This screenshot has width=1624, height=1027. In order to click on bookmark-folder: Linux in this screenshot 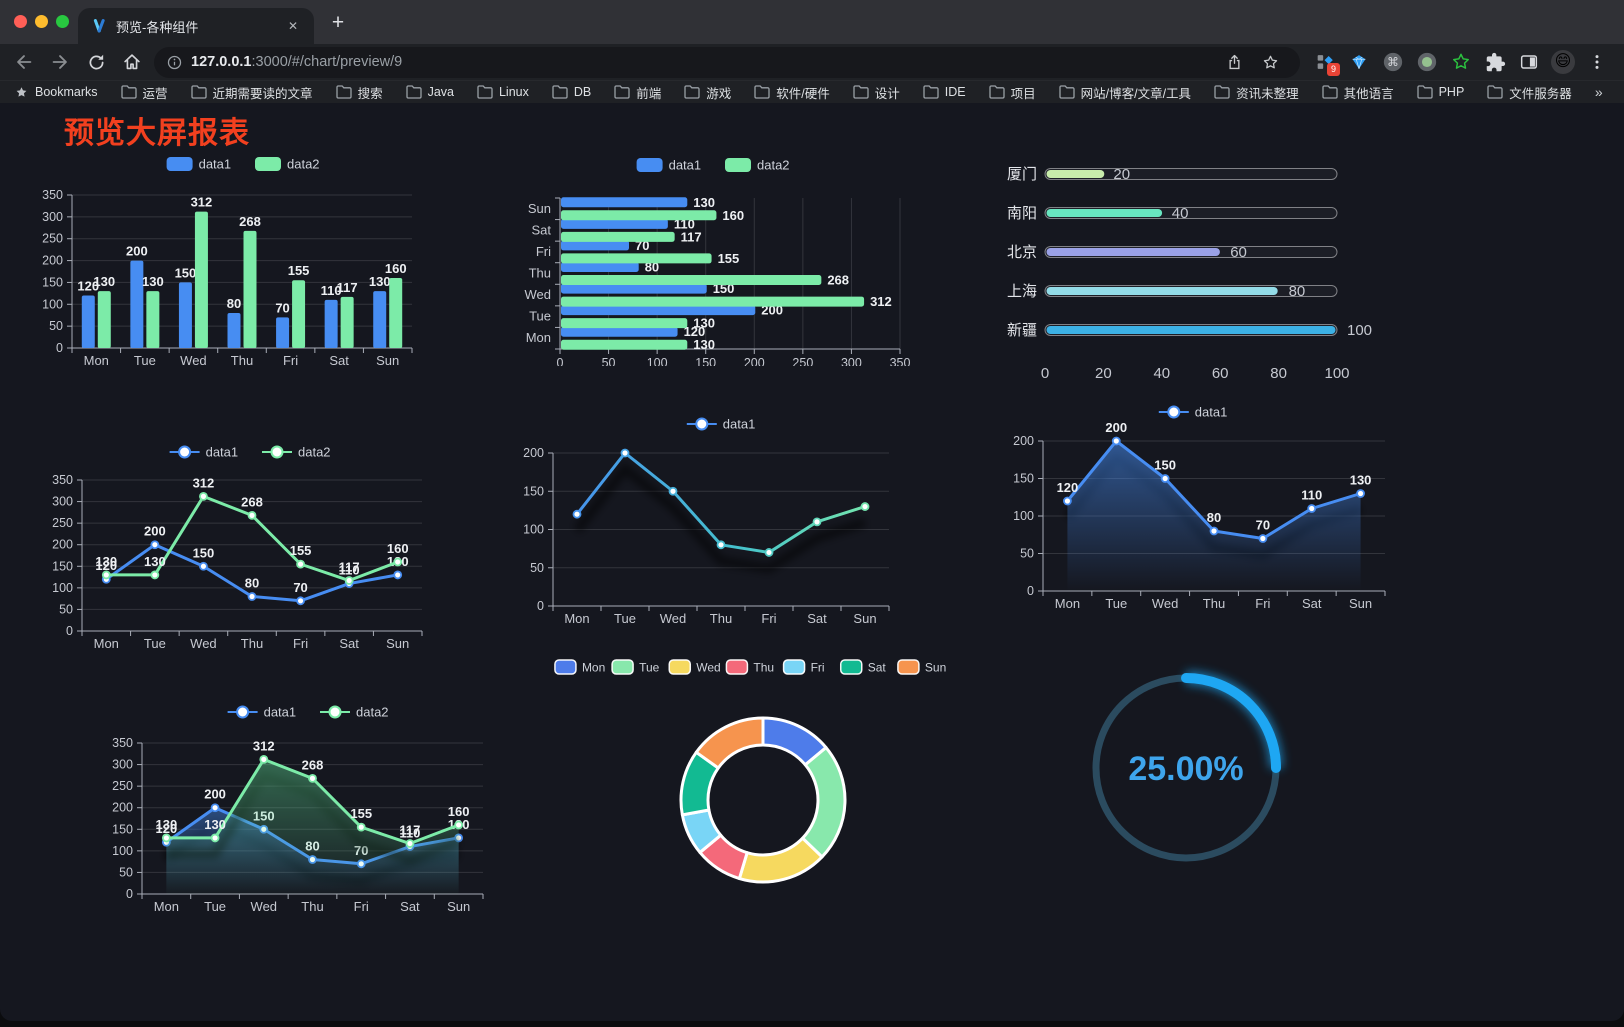, I will do `click(503, 92)`.